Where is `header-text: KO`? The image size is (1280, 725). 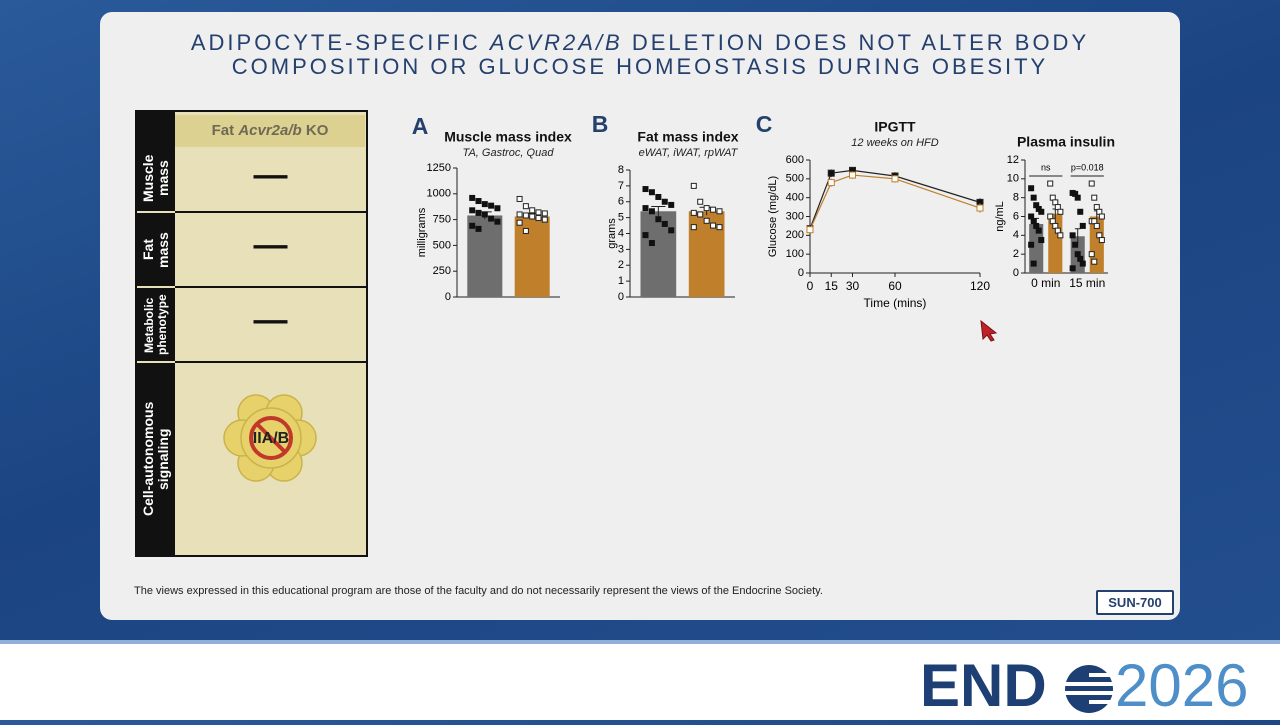
header-text: KO is located at coordinates (315, 130).